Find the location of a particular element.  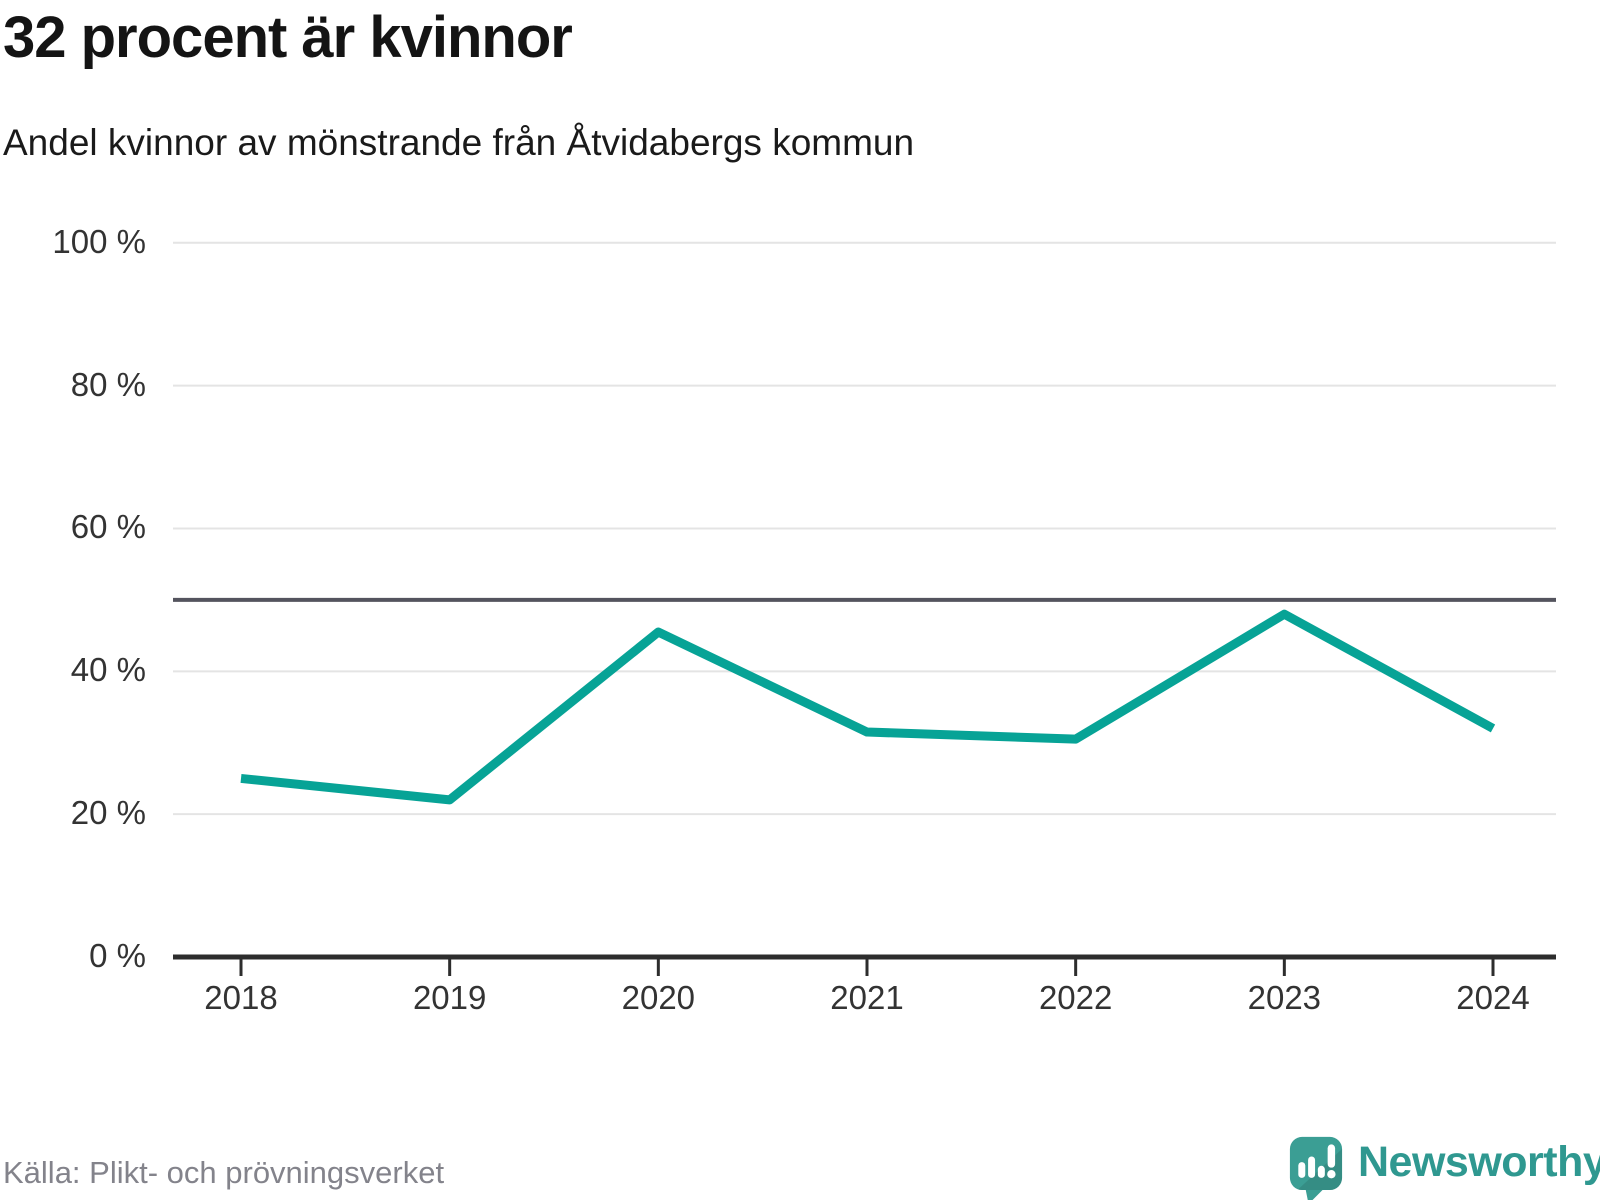

y-axis-label-0: 0 % is located at coordinates (117, 955).